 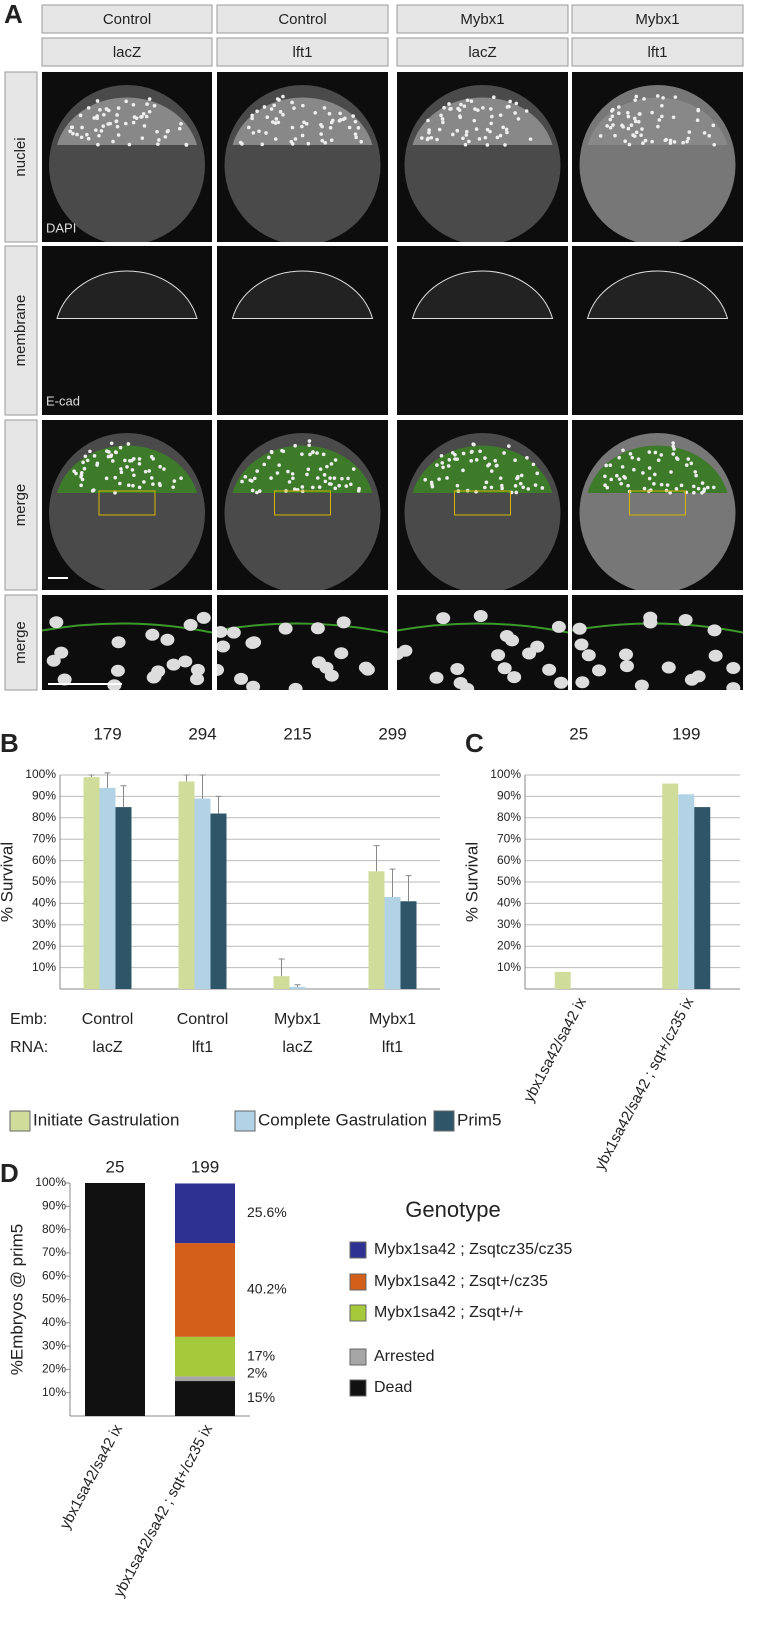 What do you see at coordinates (127, 19) in the screenshot?
I see `header-emb: Control` at bounding box center [127, 19].